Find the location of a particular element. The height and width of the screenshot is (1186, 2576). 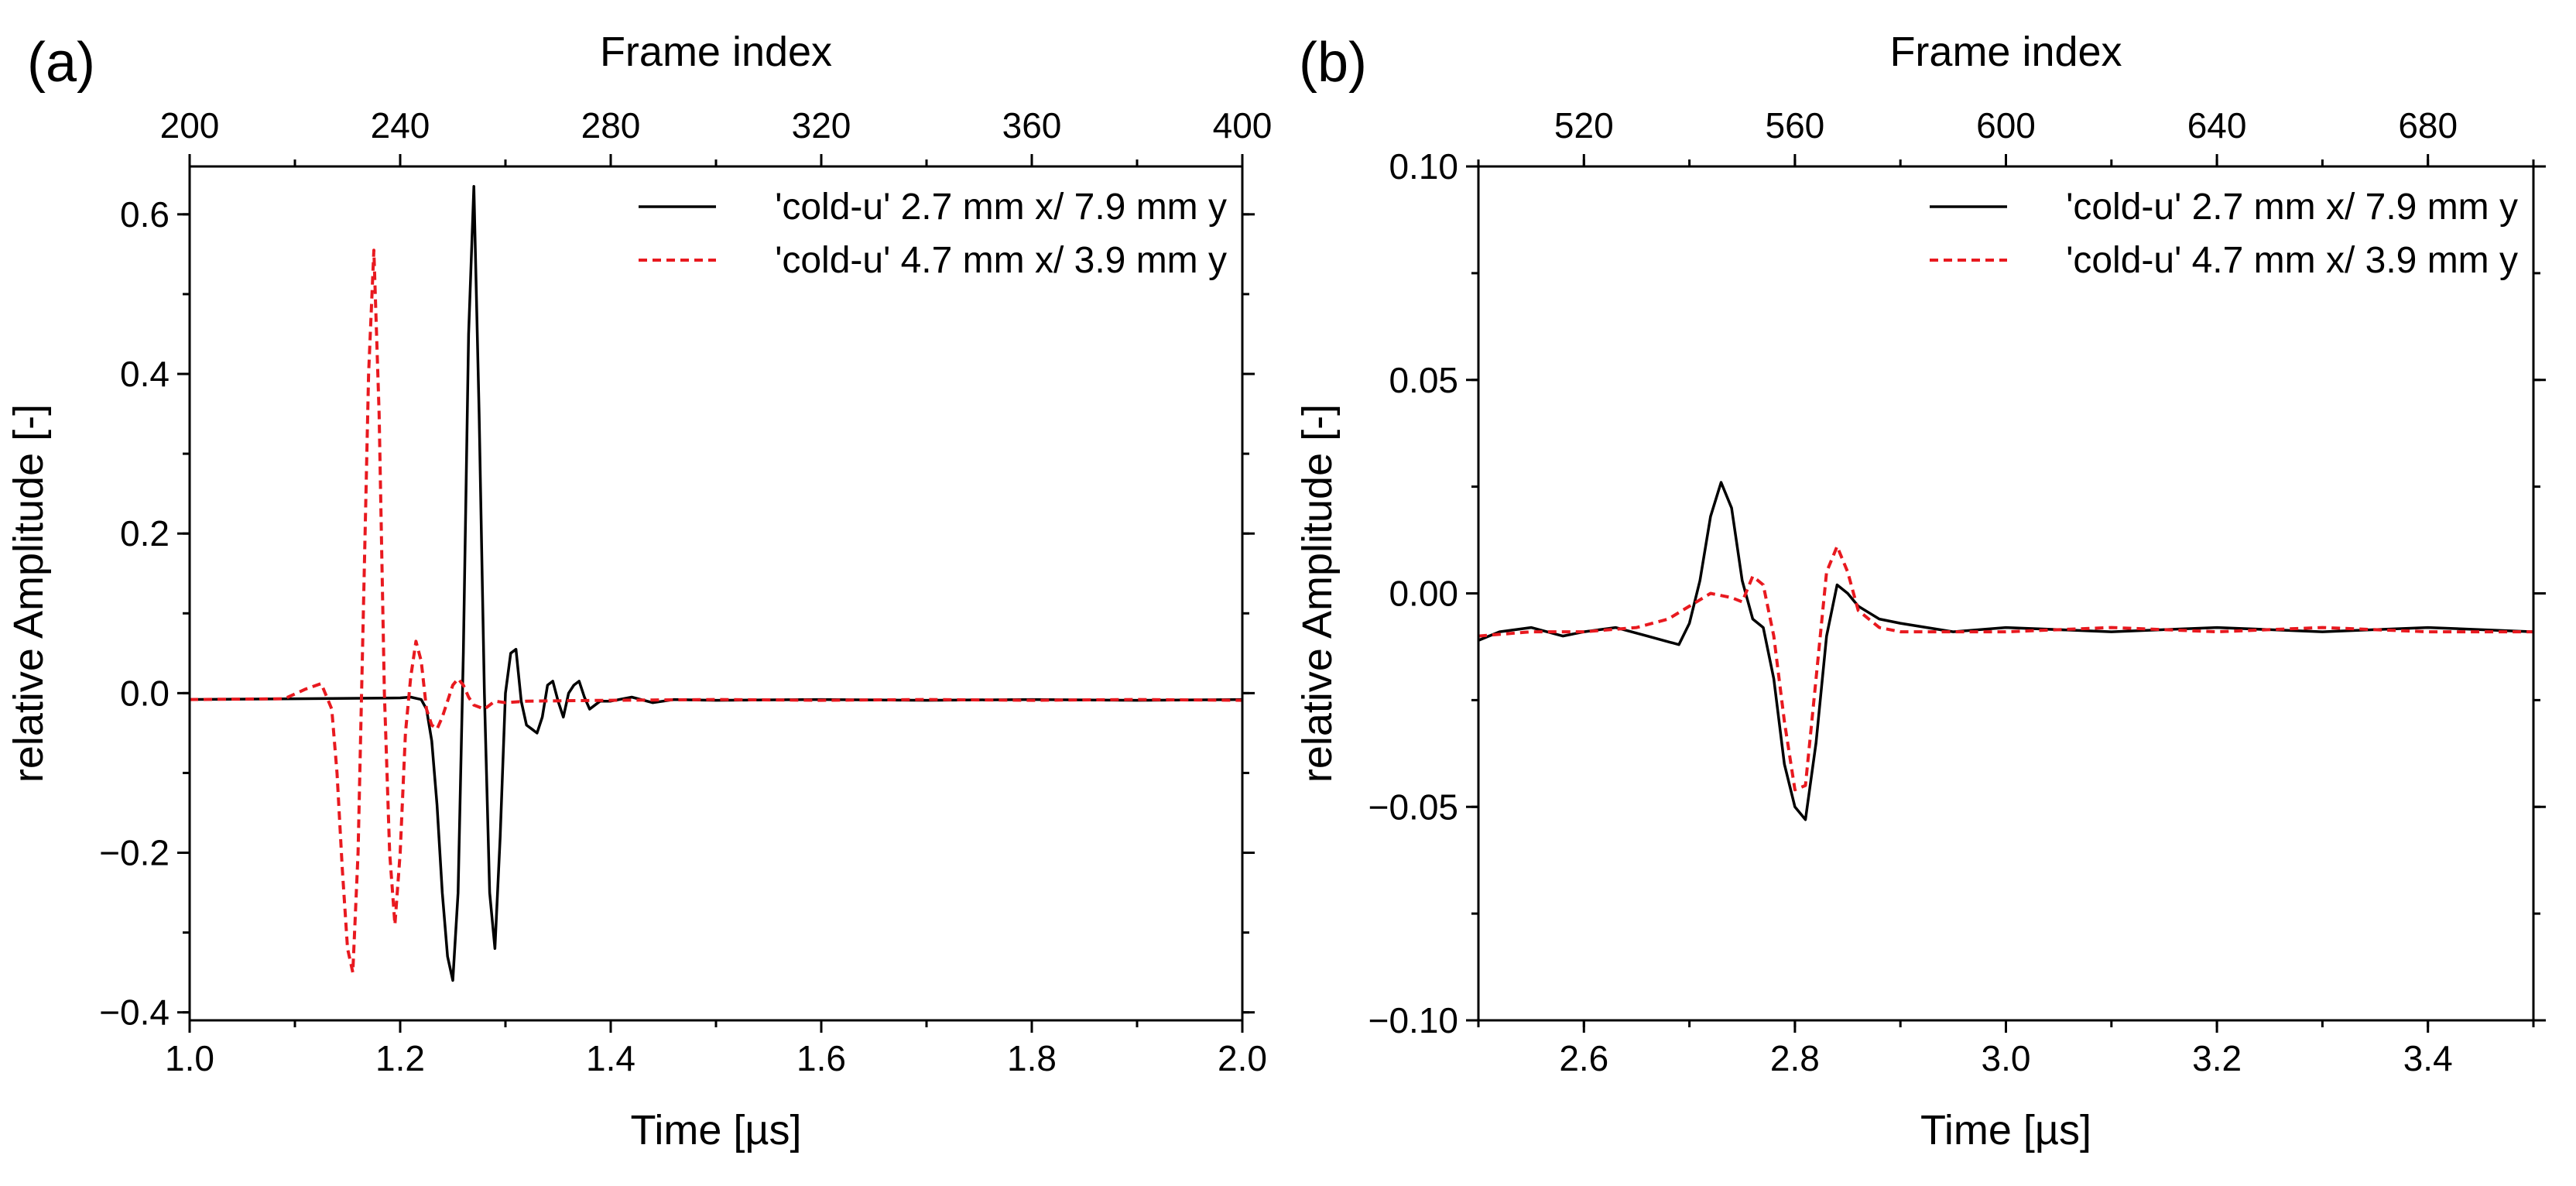

y-tick-label: 0.10 is located at coordinates (1424, 166).